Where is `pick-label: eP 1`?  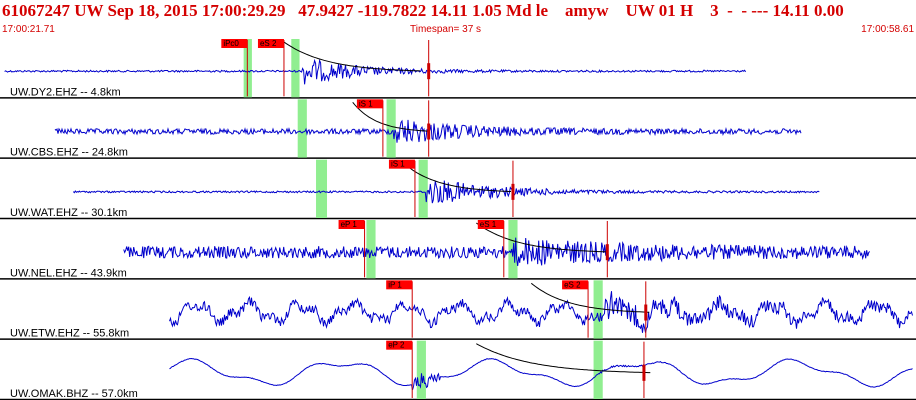
pick-label: eP 1 is located at coordinates (349, 224).